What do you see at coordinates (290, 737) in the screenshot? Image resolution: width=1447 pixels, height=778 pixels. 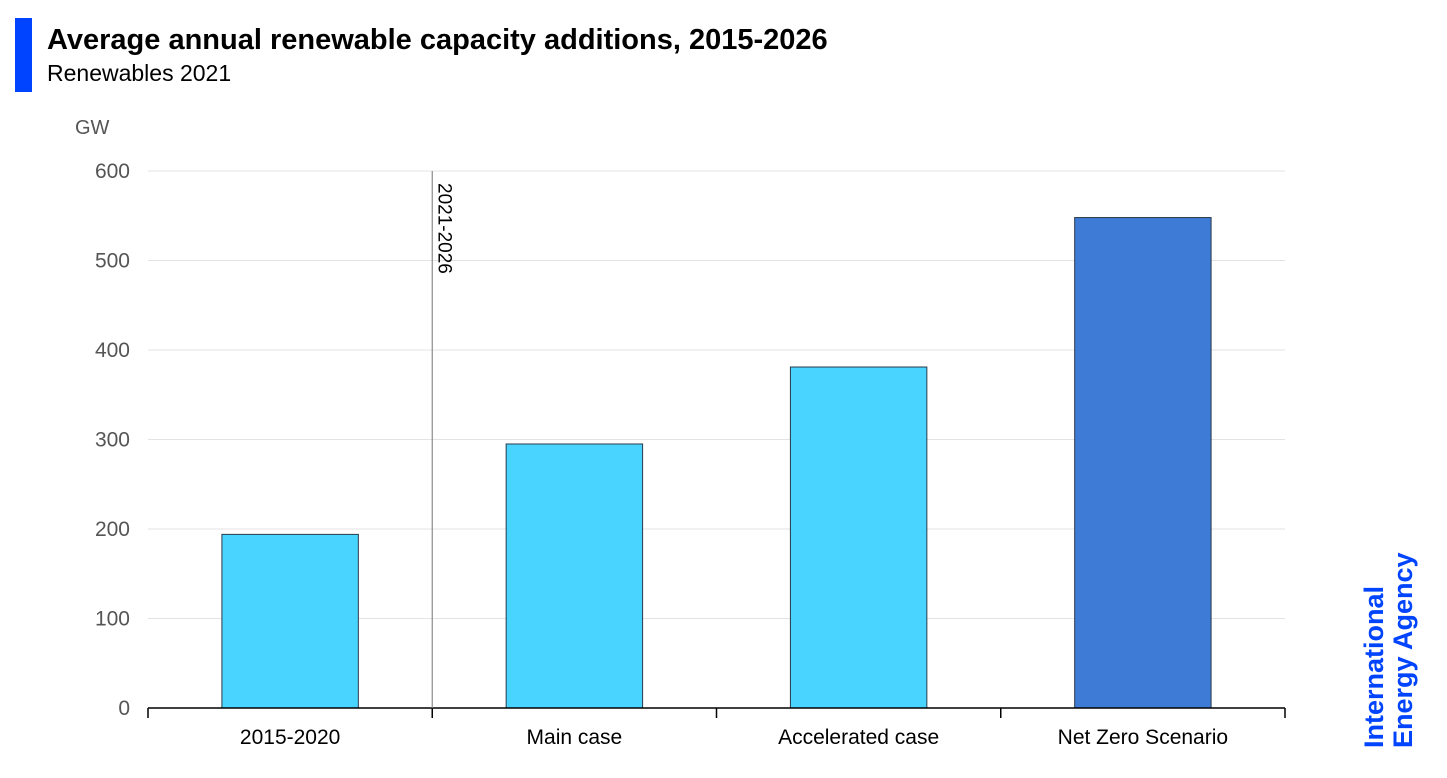 I see `x-tick-label: 2015-2020` at bounding box center [290, 737].